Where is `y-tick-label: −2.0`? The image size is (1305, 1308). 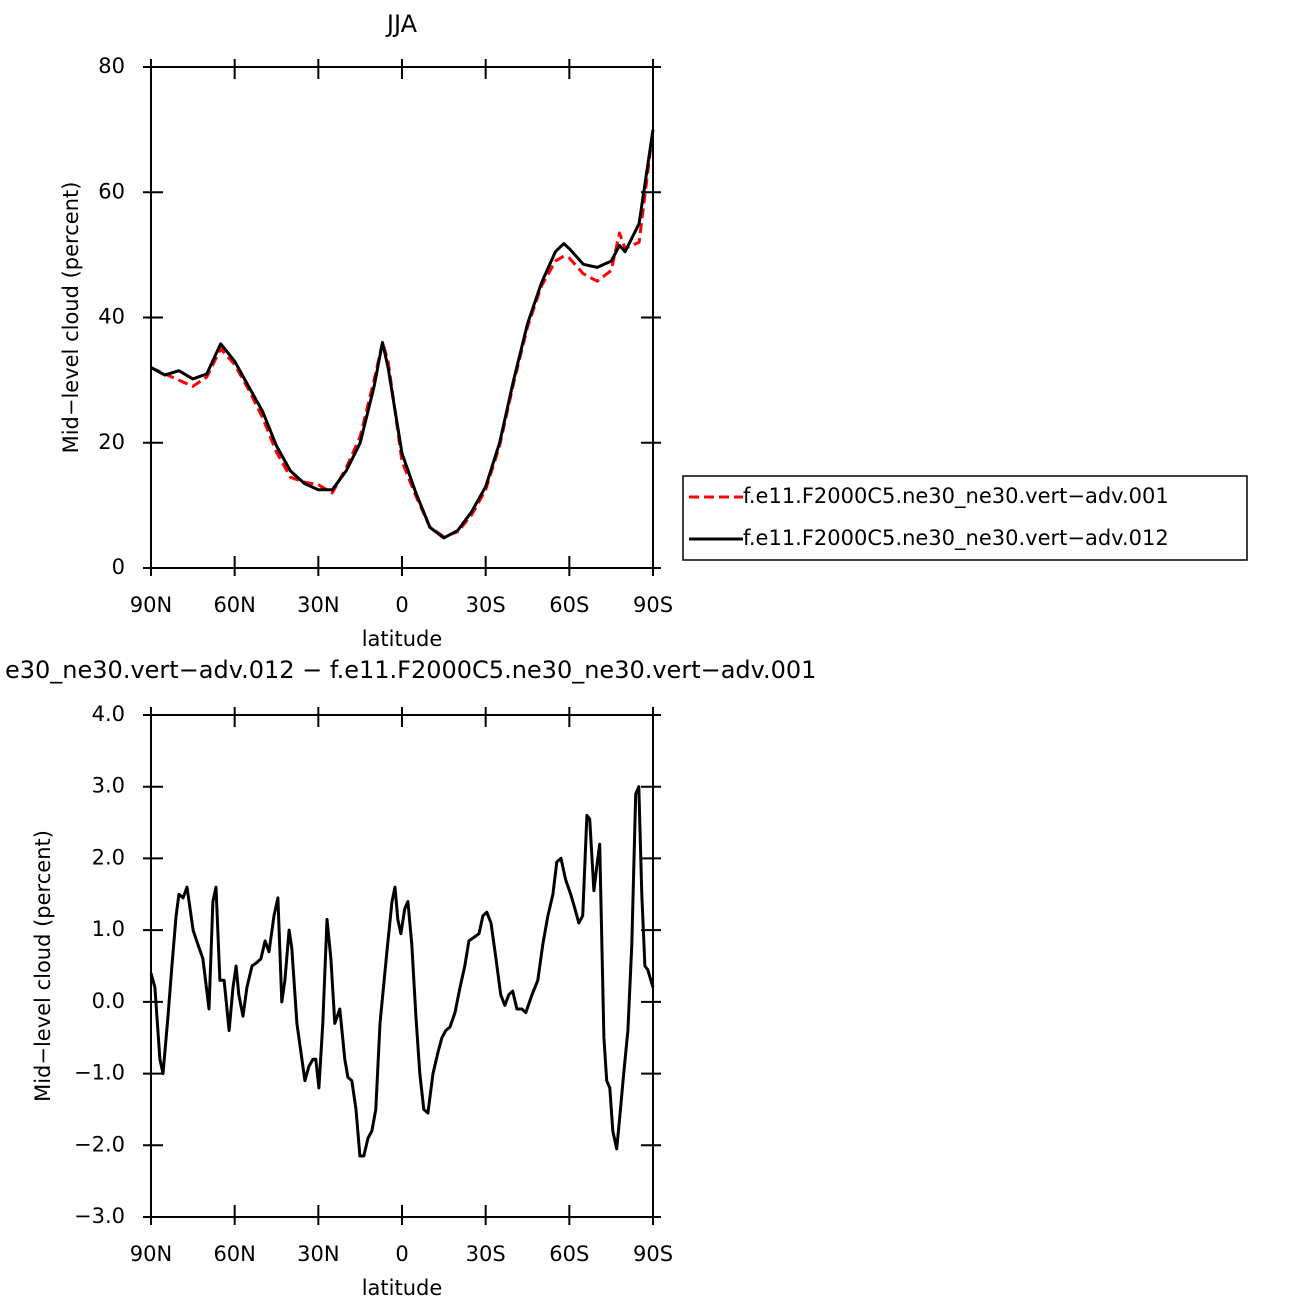 y-tick-label: −2.0 is located at coordinates (99, 1144).